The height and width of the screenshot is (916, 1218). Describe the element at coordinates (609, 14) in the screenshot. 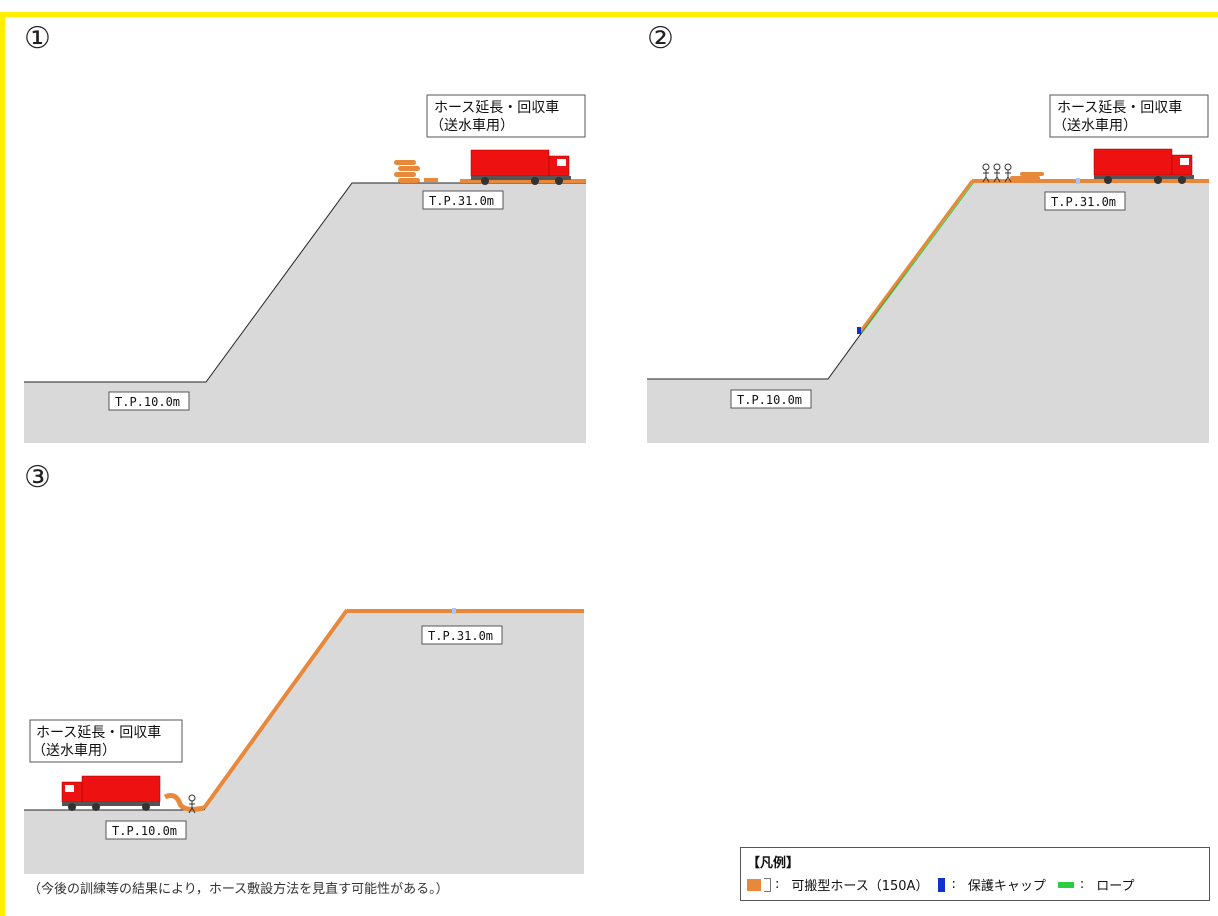

I see `frame-top-border` at that location.